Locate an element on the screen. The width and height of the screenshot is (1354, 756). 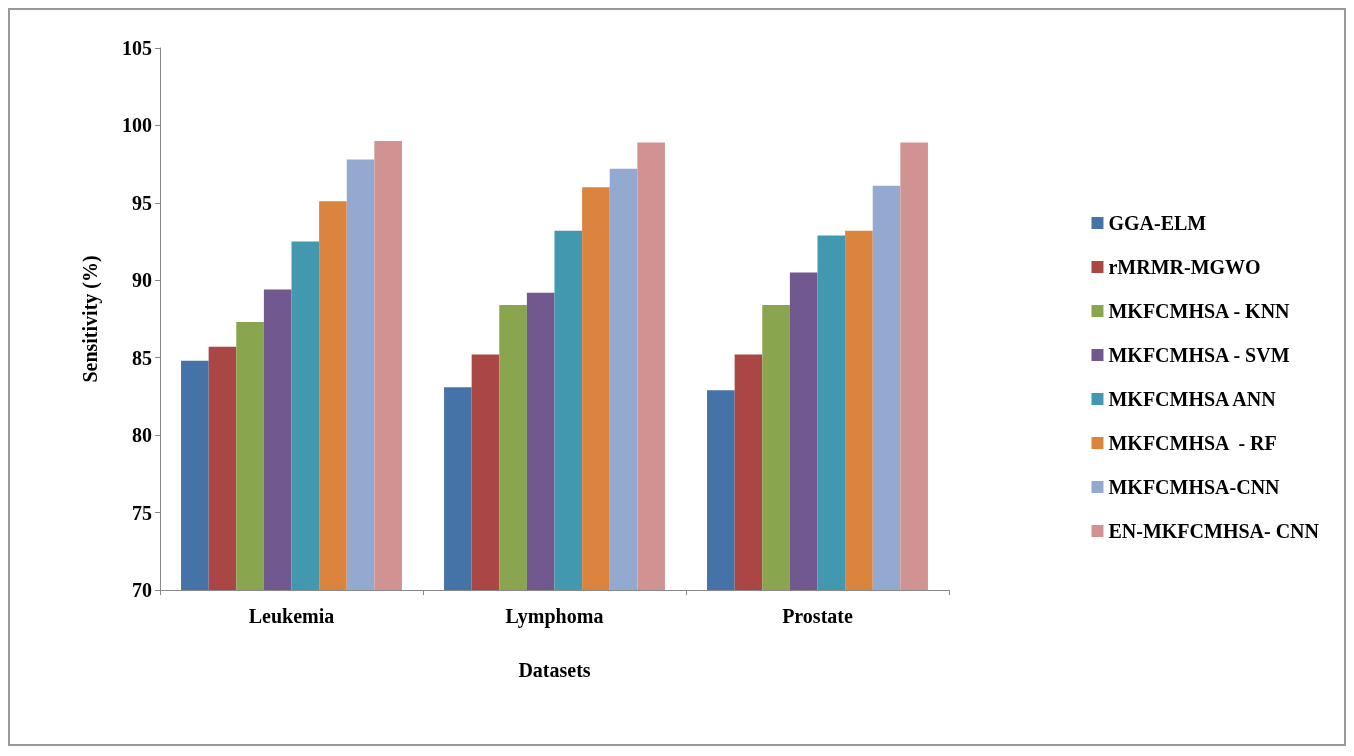
y-tick-label: 75 is located at coordinates (142, 512).